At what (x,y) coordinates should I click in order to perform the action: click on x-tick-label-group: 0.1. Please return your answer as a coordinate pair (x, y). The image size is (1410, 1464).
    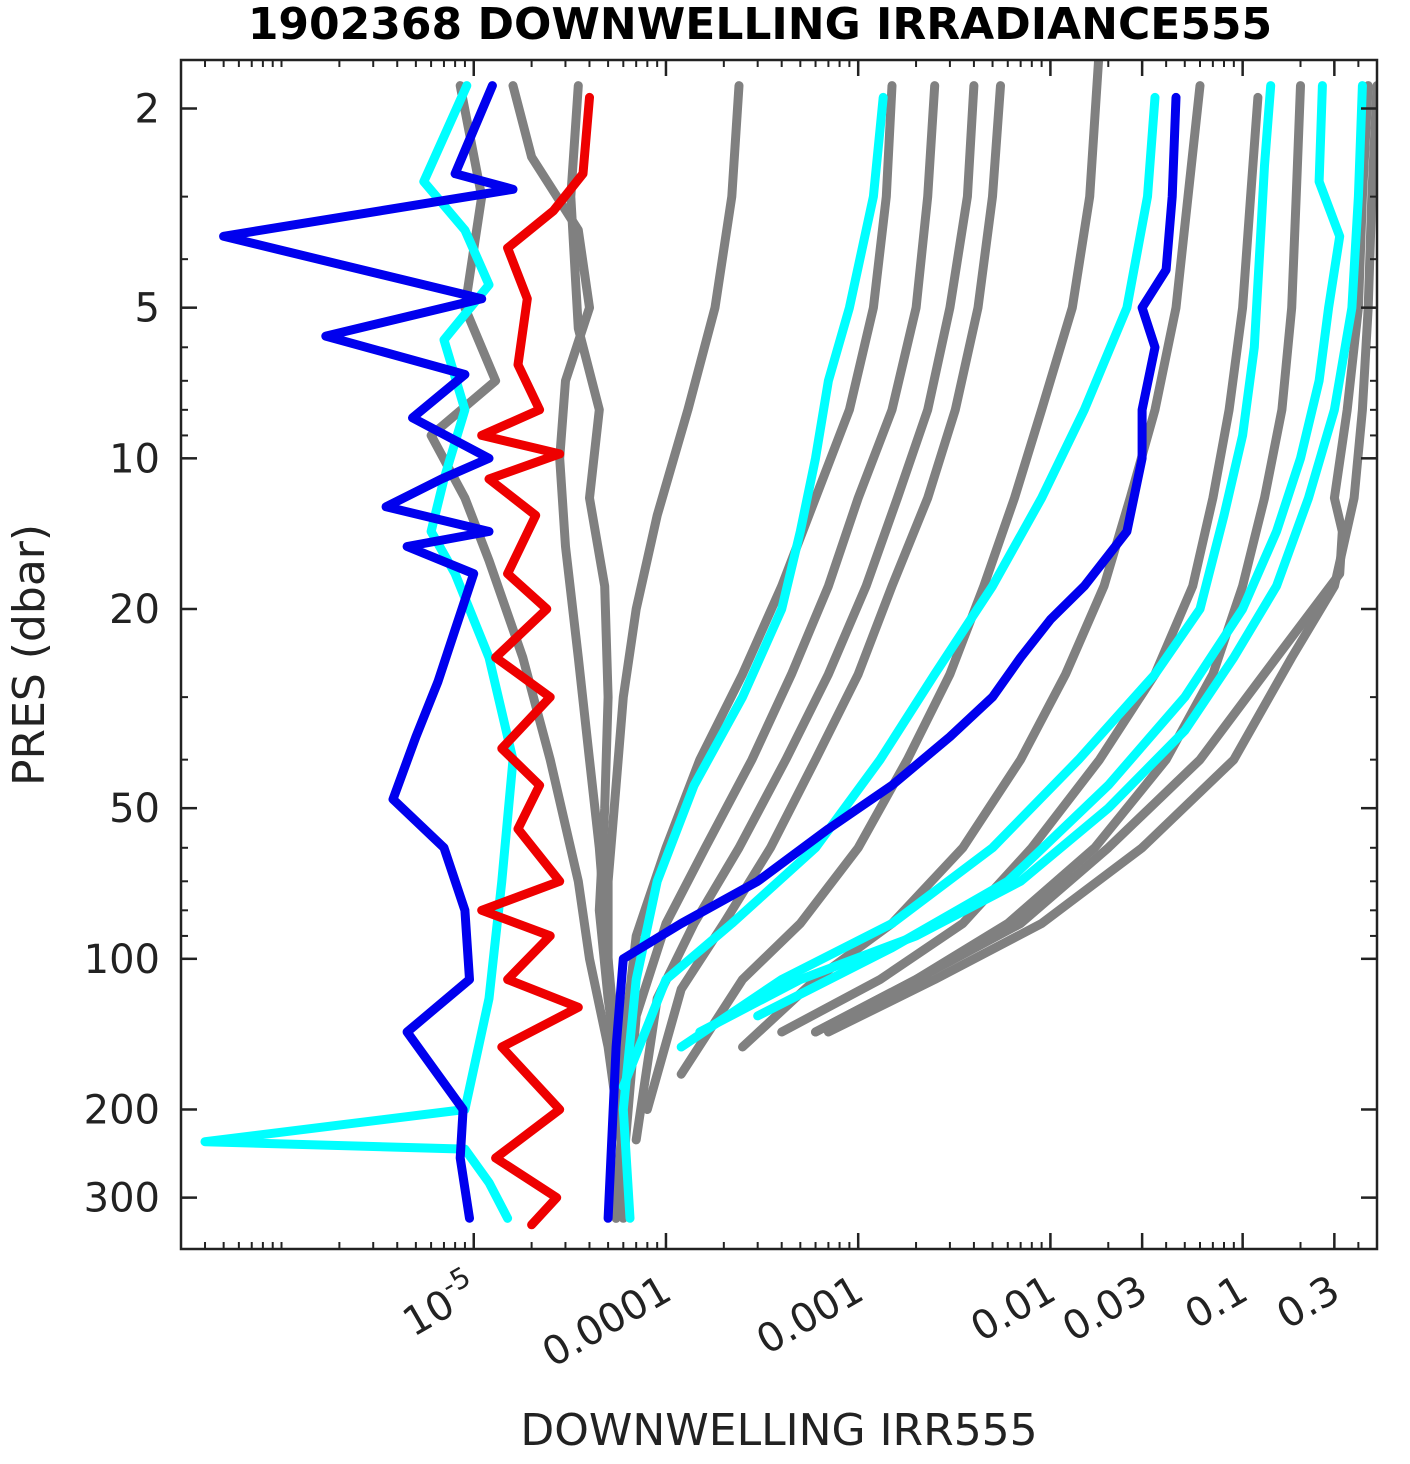
    Looking at the image, I should click on (1216, 1303).